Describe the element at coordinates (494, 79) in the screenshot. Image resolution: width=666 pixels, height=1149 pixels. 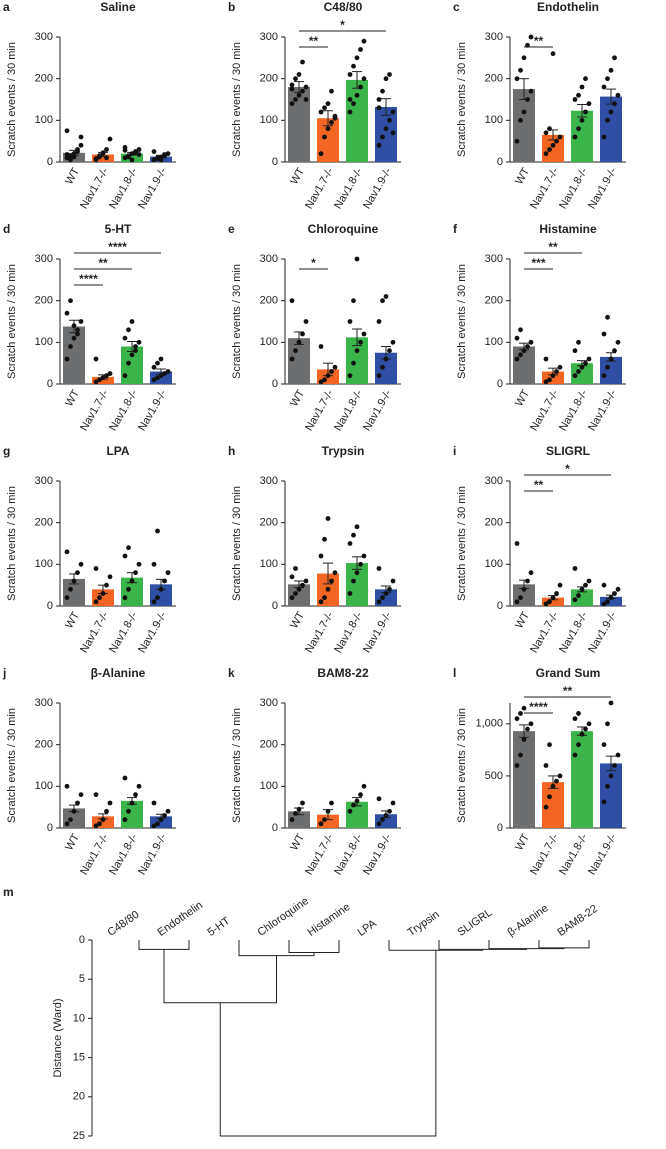
I see `y-tick-label: 200` at that location.